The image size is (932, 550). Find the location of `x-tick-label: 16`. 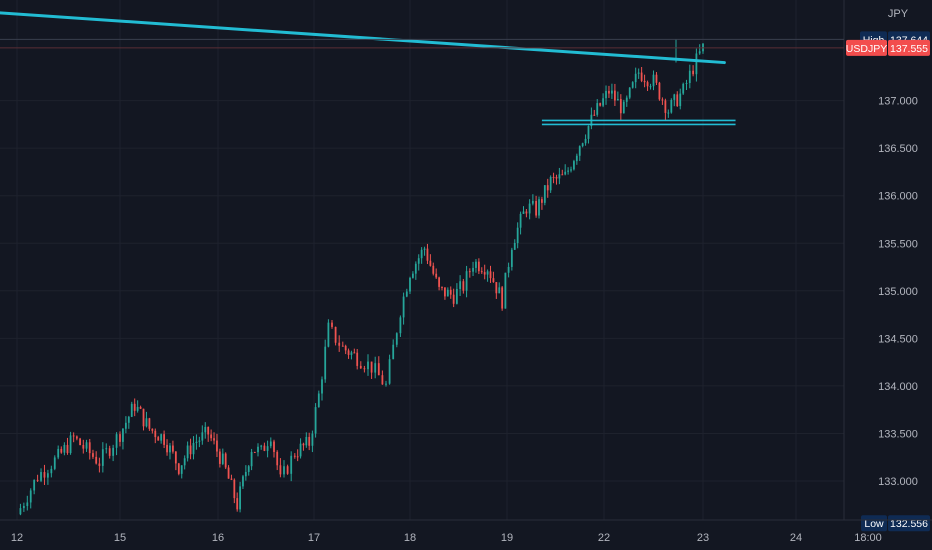

x-tick-label: 16 is located at coordinates (218, 538).